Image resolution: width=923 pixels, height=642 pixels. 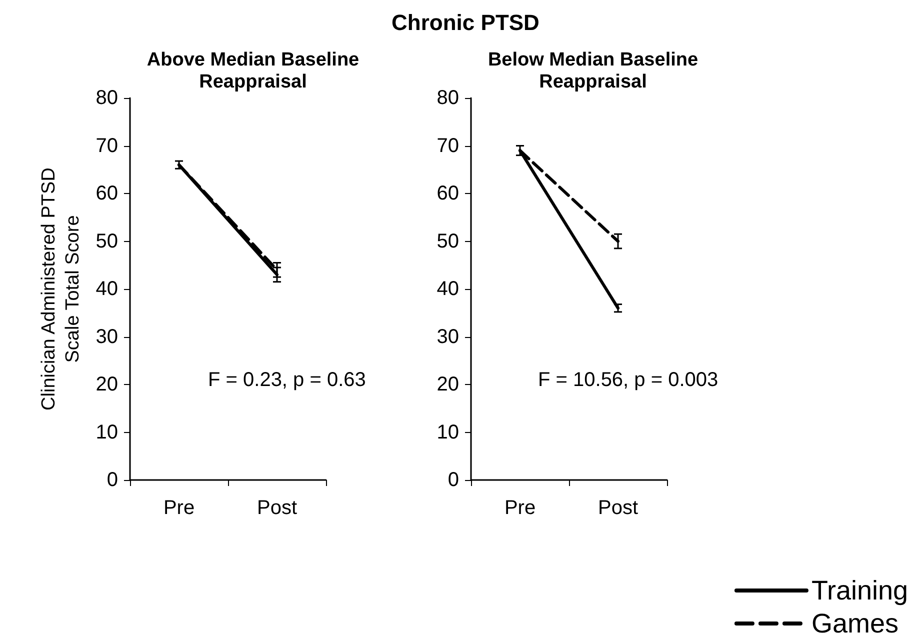 I want to click on annotation: F = 10.56, p = 0.003, so click(x=628, y=380).